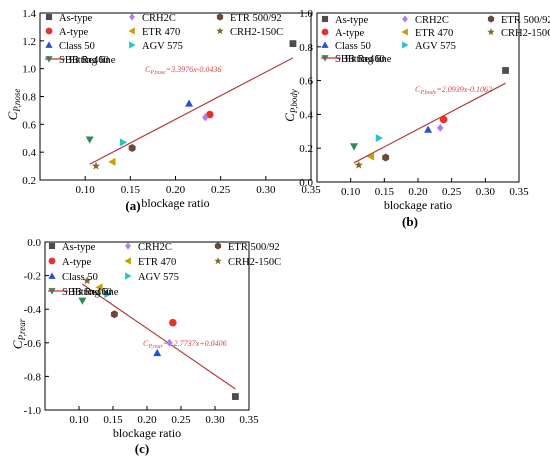 This screenshot has width=550, height=462. I want to click on legend-item-agv-575: AGV 575, so click(429, 46).